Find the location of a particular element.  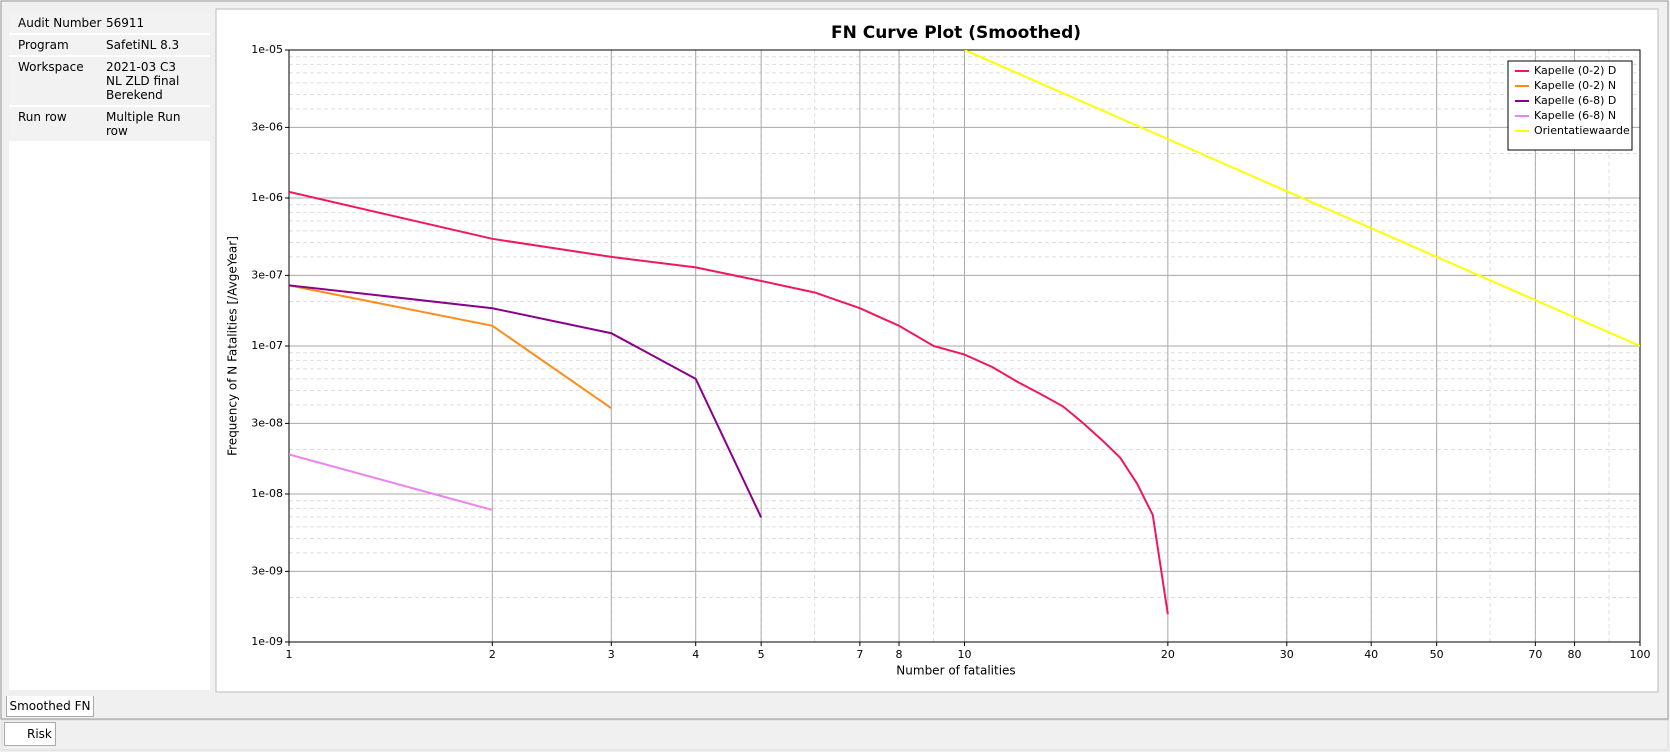

y-tick-label: 1e-08 is located at coordinates (267, 493).